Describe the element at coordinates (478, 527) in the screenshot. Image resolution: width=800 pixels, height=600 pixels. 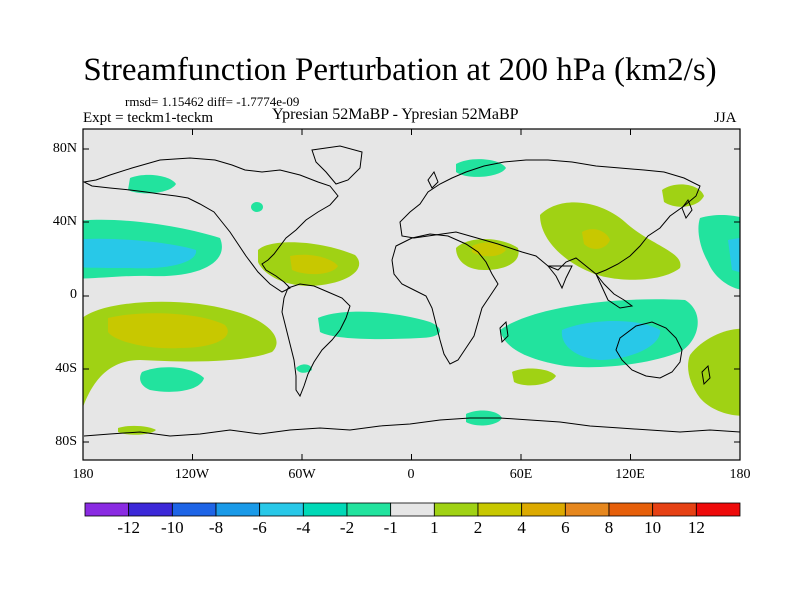
I see `colorbar-label: 2` at that location.